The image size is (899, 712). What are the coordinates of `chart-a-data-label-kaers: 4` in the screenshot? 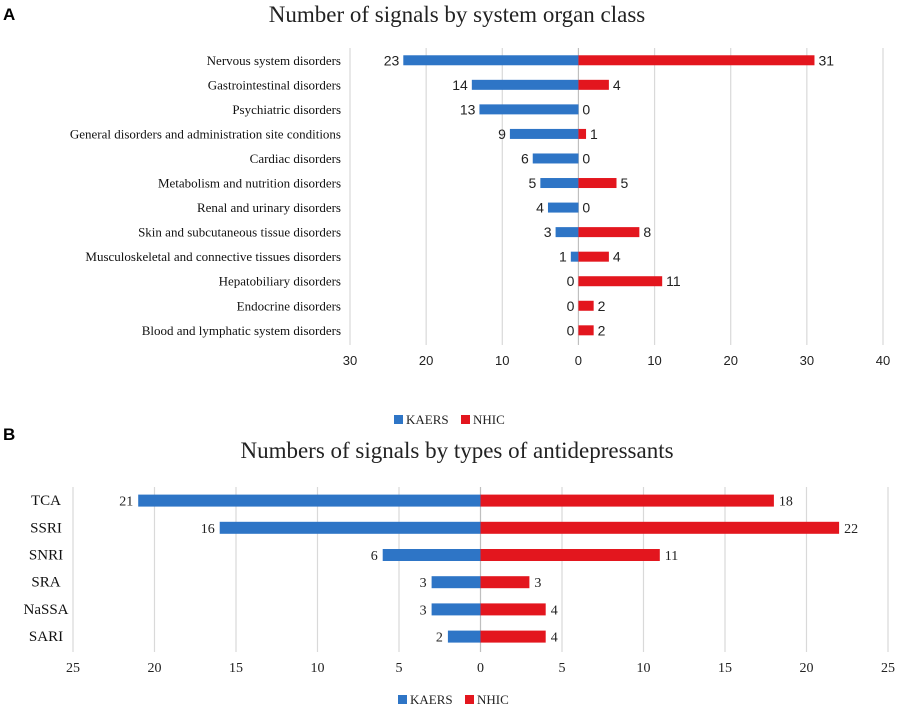 It's located at (540, 208).